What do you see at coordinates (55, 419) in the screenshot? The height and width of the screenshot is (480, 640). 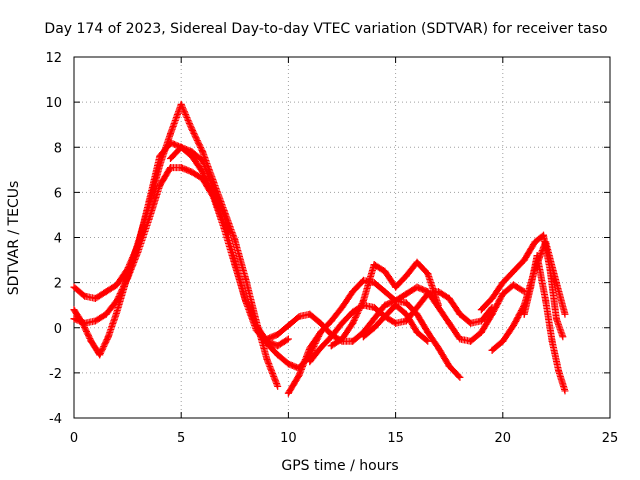 I see `y-tick-label: -4` at bounding box center [55, 419].